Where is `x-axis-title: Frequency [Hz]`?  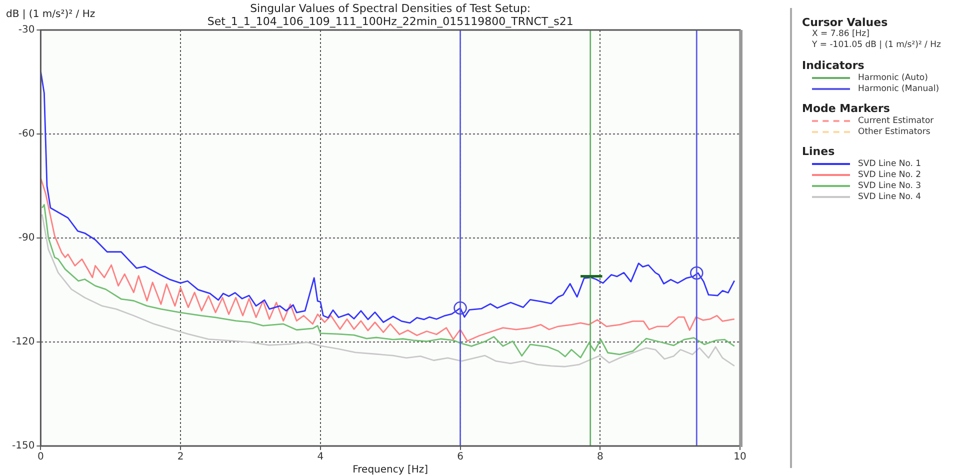
x-axis-title: Frequency [Hz] is located at coordinates (390, 470).